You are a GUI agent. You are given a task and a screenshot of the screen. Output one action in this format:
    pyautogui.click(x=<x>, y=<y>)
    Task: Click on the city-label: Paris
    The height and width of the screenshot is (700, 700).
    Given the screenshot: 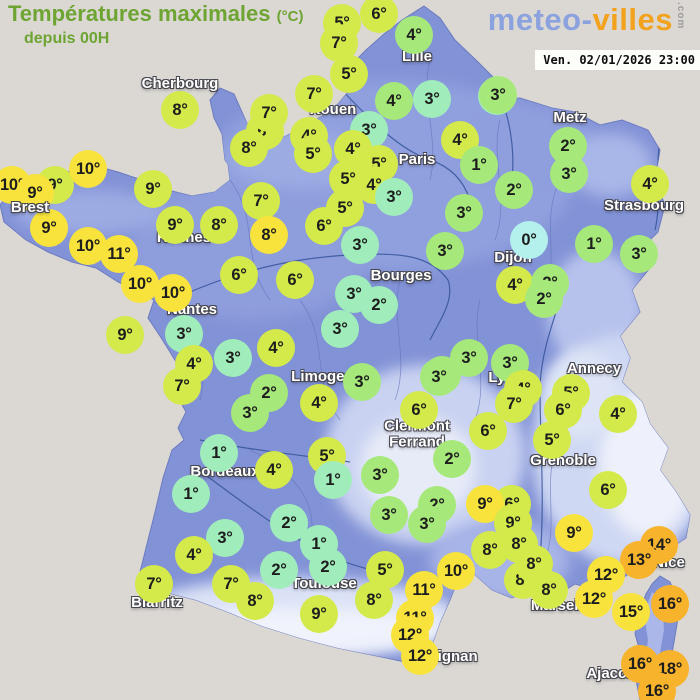 What is the action you would take?
    pyautogui.click(x=417, y=160)
    